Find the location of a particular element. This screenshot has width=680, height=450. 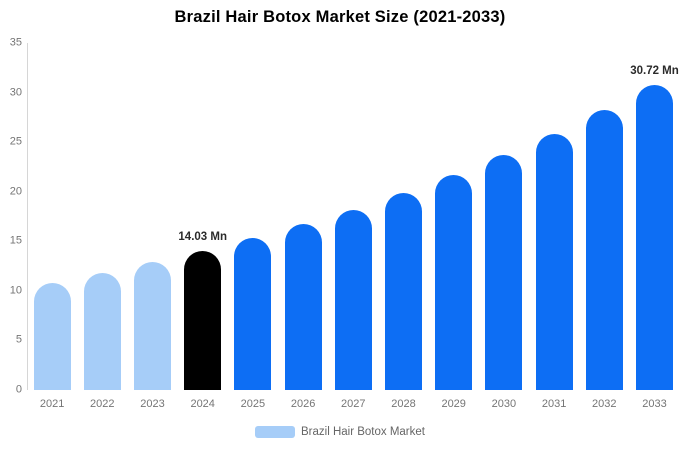

bar-2033 is located at coordinates (654, 237).